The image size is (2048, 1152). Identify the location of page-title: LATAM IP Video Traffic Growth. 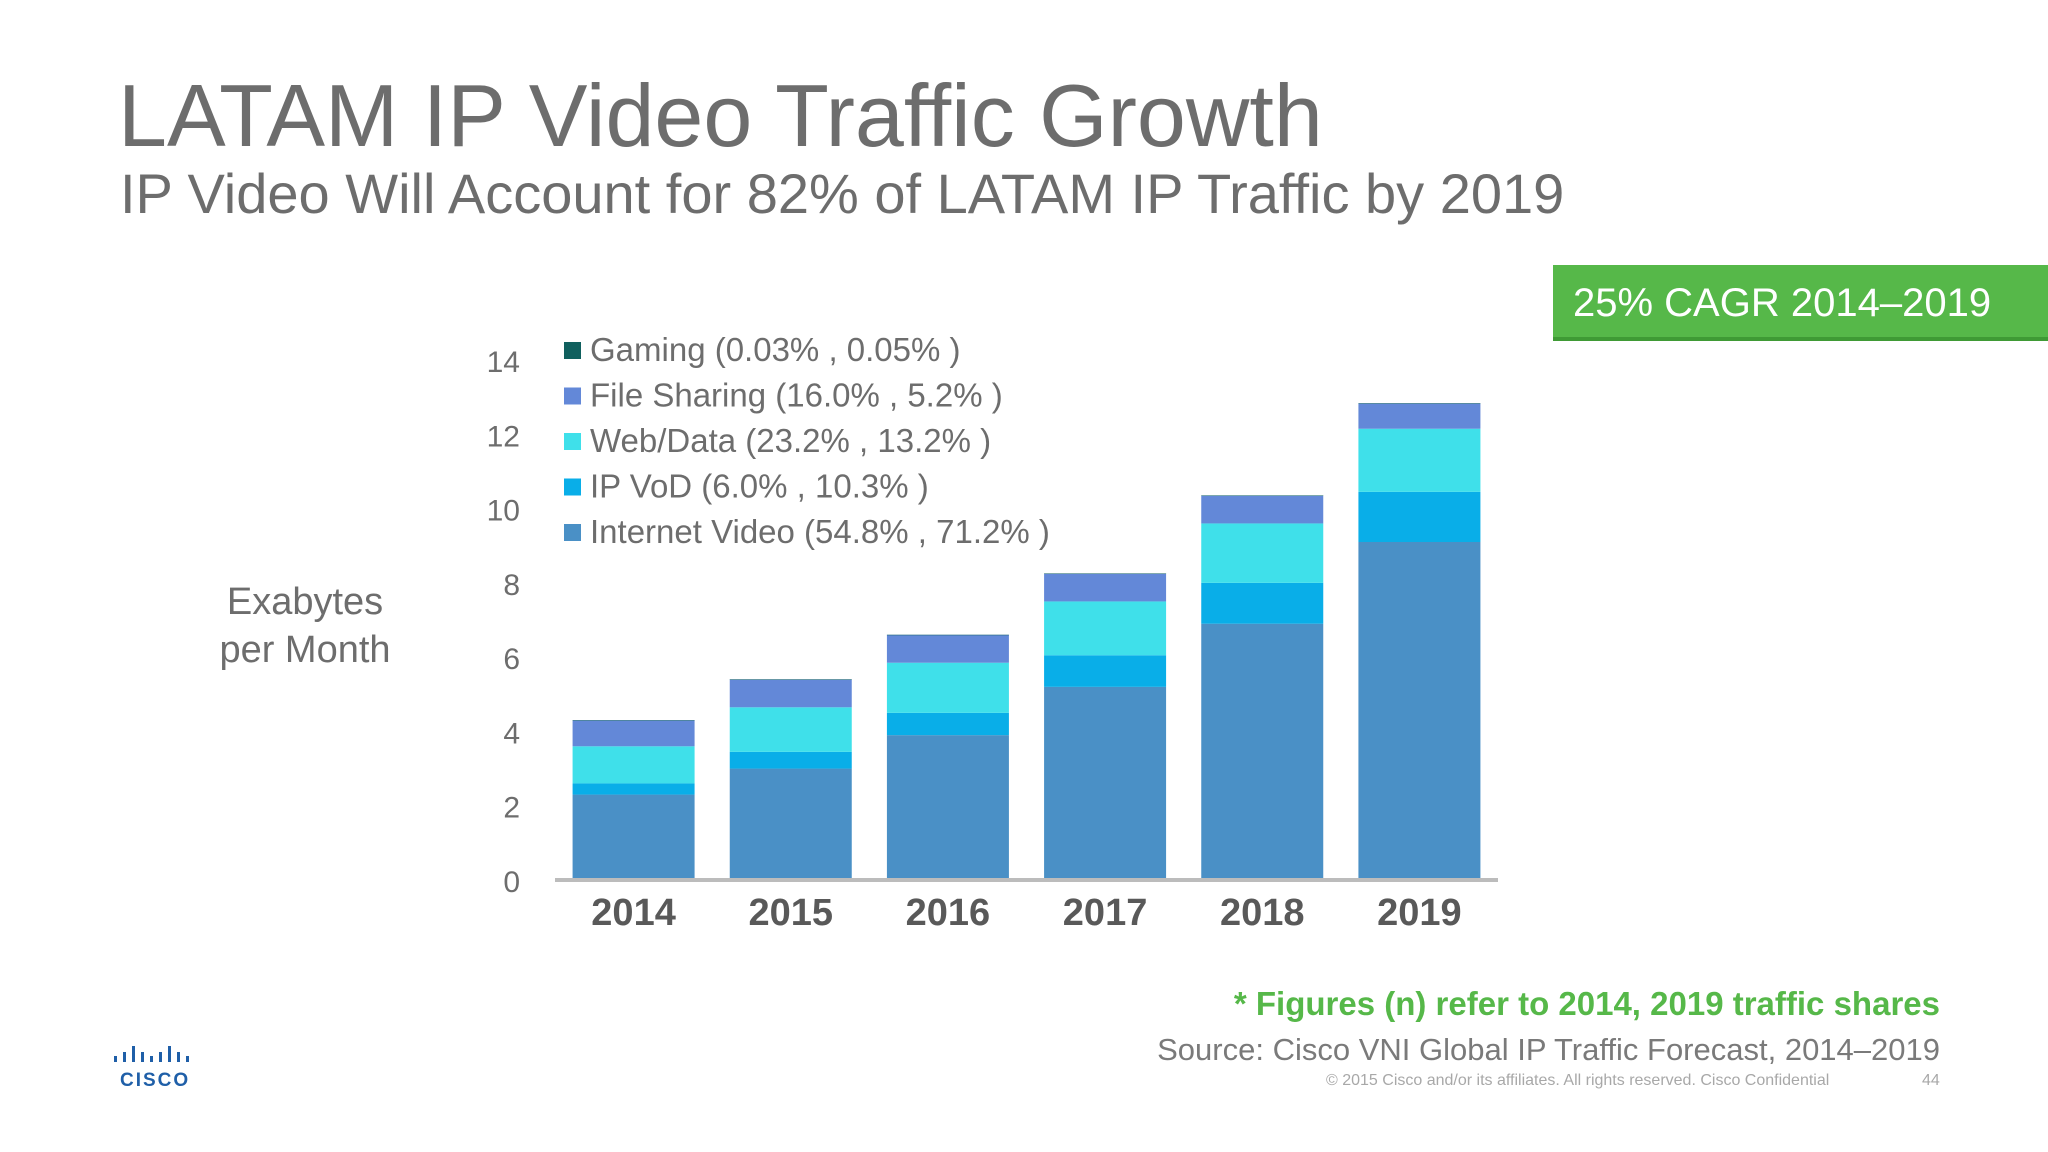
(720, 115).